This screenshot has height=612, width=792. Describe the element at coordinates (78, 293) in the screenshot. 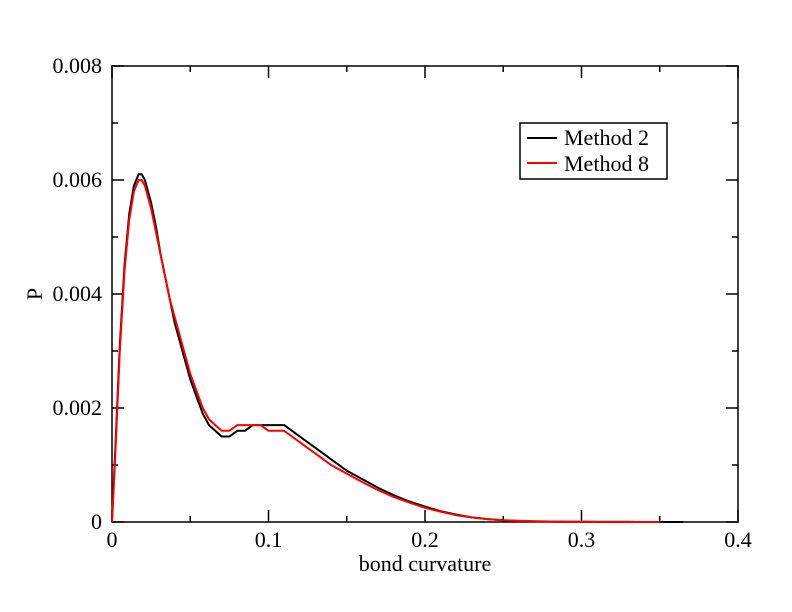

I see `y-tick-label: 0.004` at that location.